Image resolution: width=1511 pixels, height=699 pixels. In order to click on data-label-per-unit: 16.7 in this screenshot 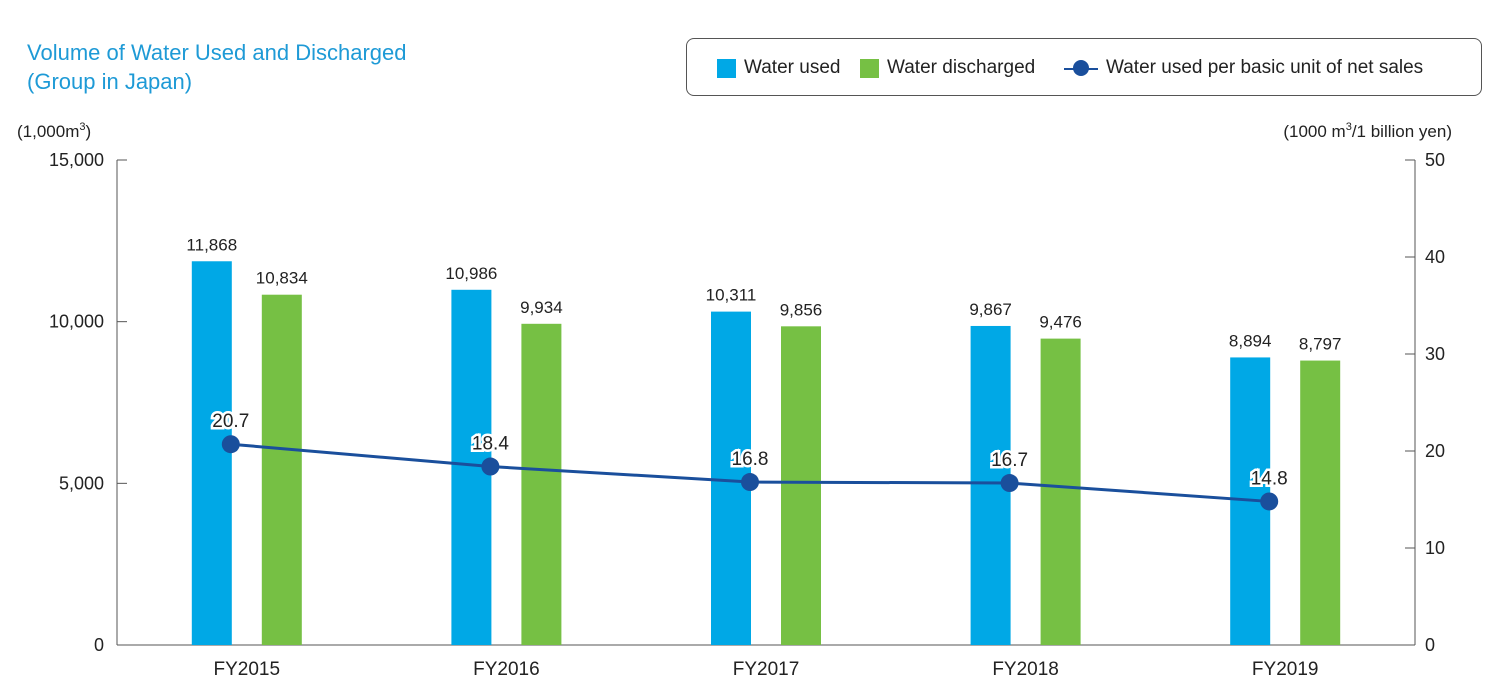, I will do `click(1009, 460)`.